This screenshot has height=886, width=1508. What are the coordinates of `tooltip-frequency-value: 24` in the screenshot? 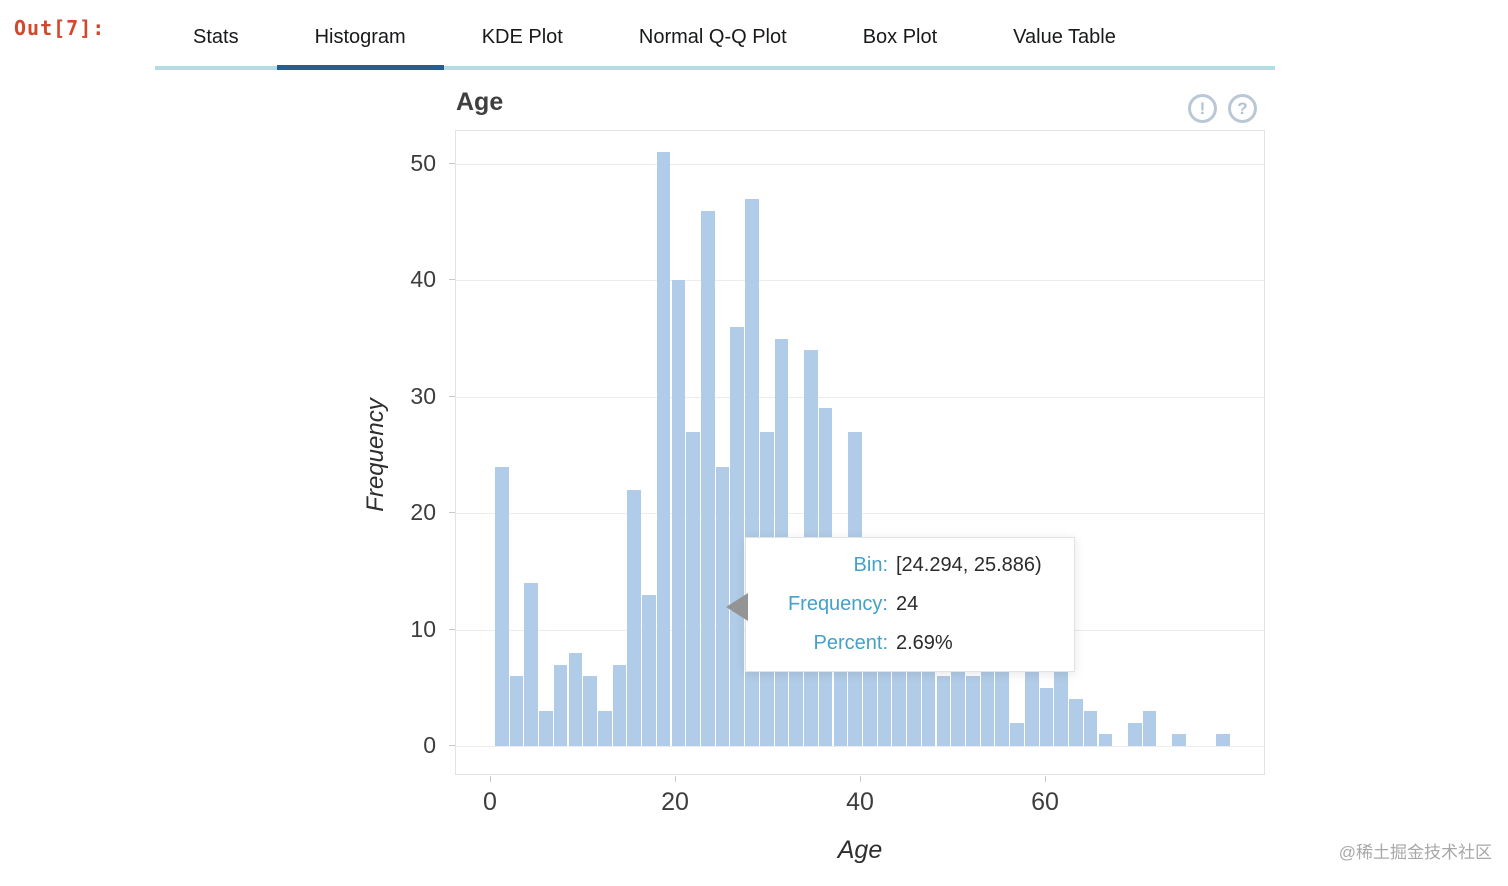 It's located at (907, 604).